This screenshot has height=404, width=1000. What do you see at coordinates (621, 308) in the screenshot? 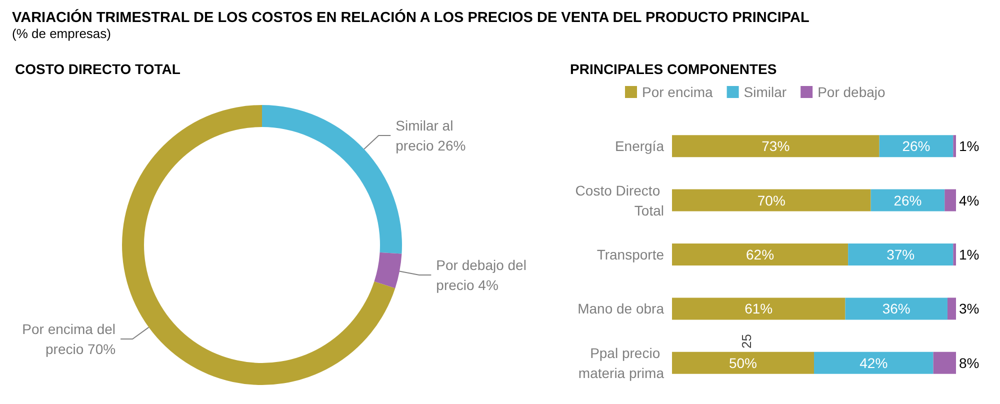
I see `y-tick-label: Mano de obra` at bounding box center [621, 308].